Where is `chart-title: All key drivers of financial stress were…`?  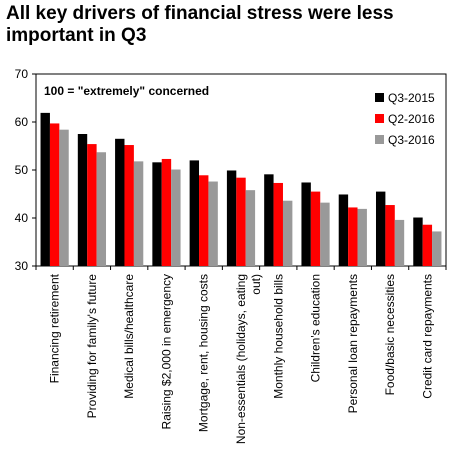 chart-title: All key drivers of financial stress were… is located at coordinates (200, 24).